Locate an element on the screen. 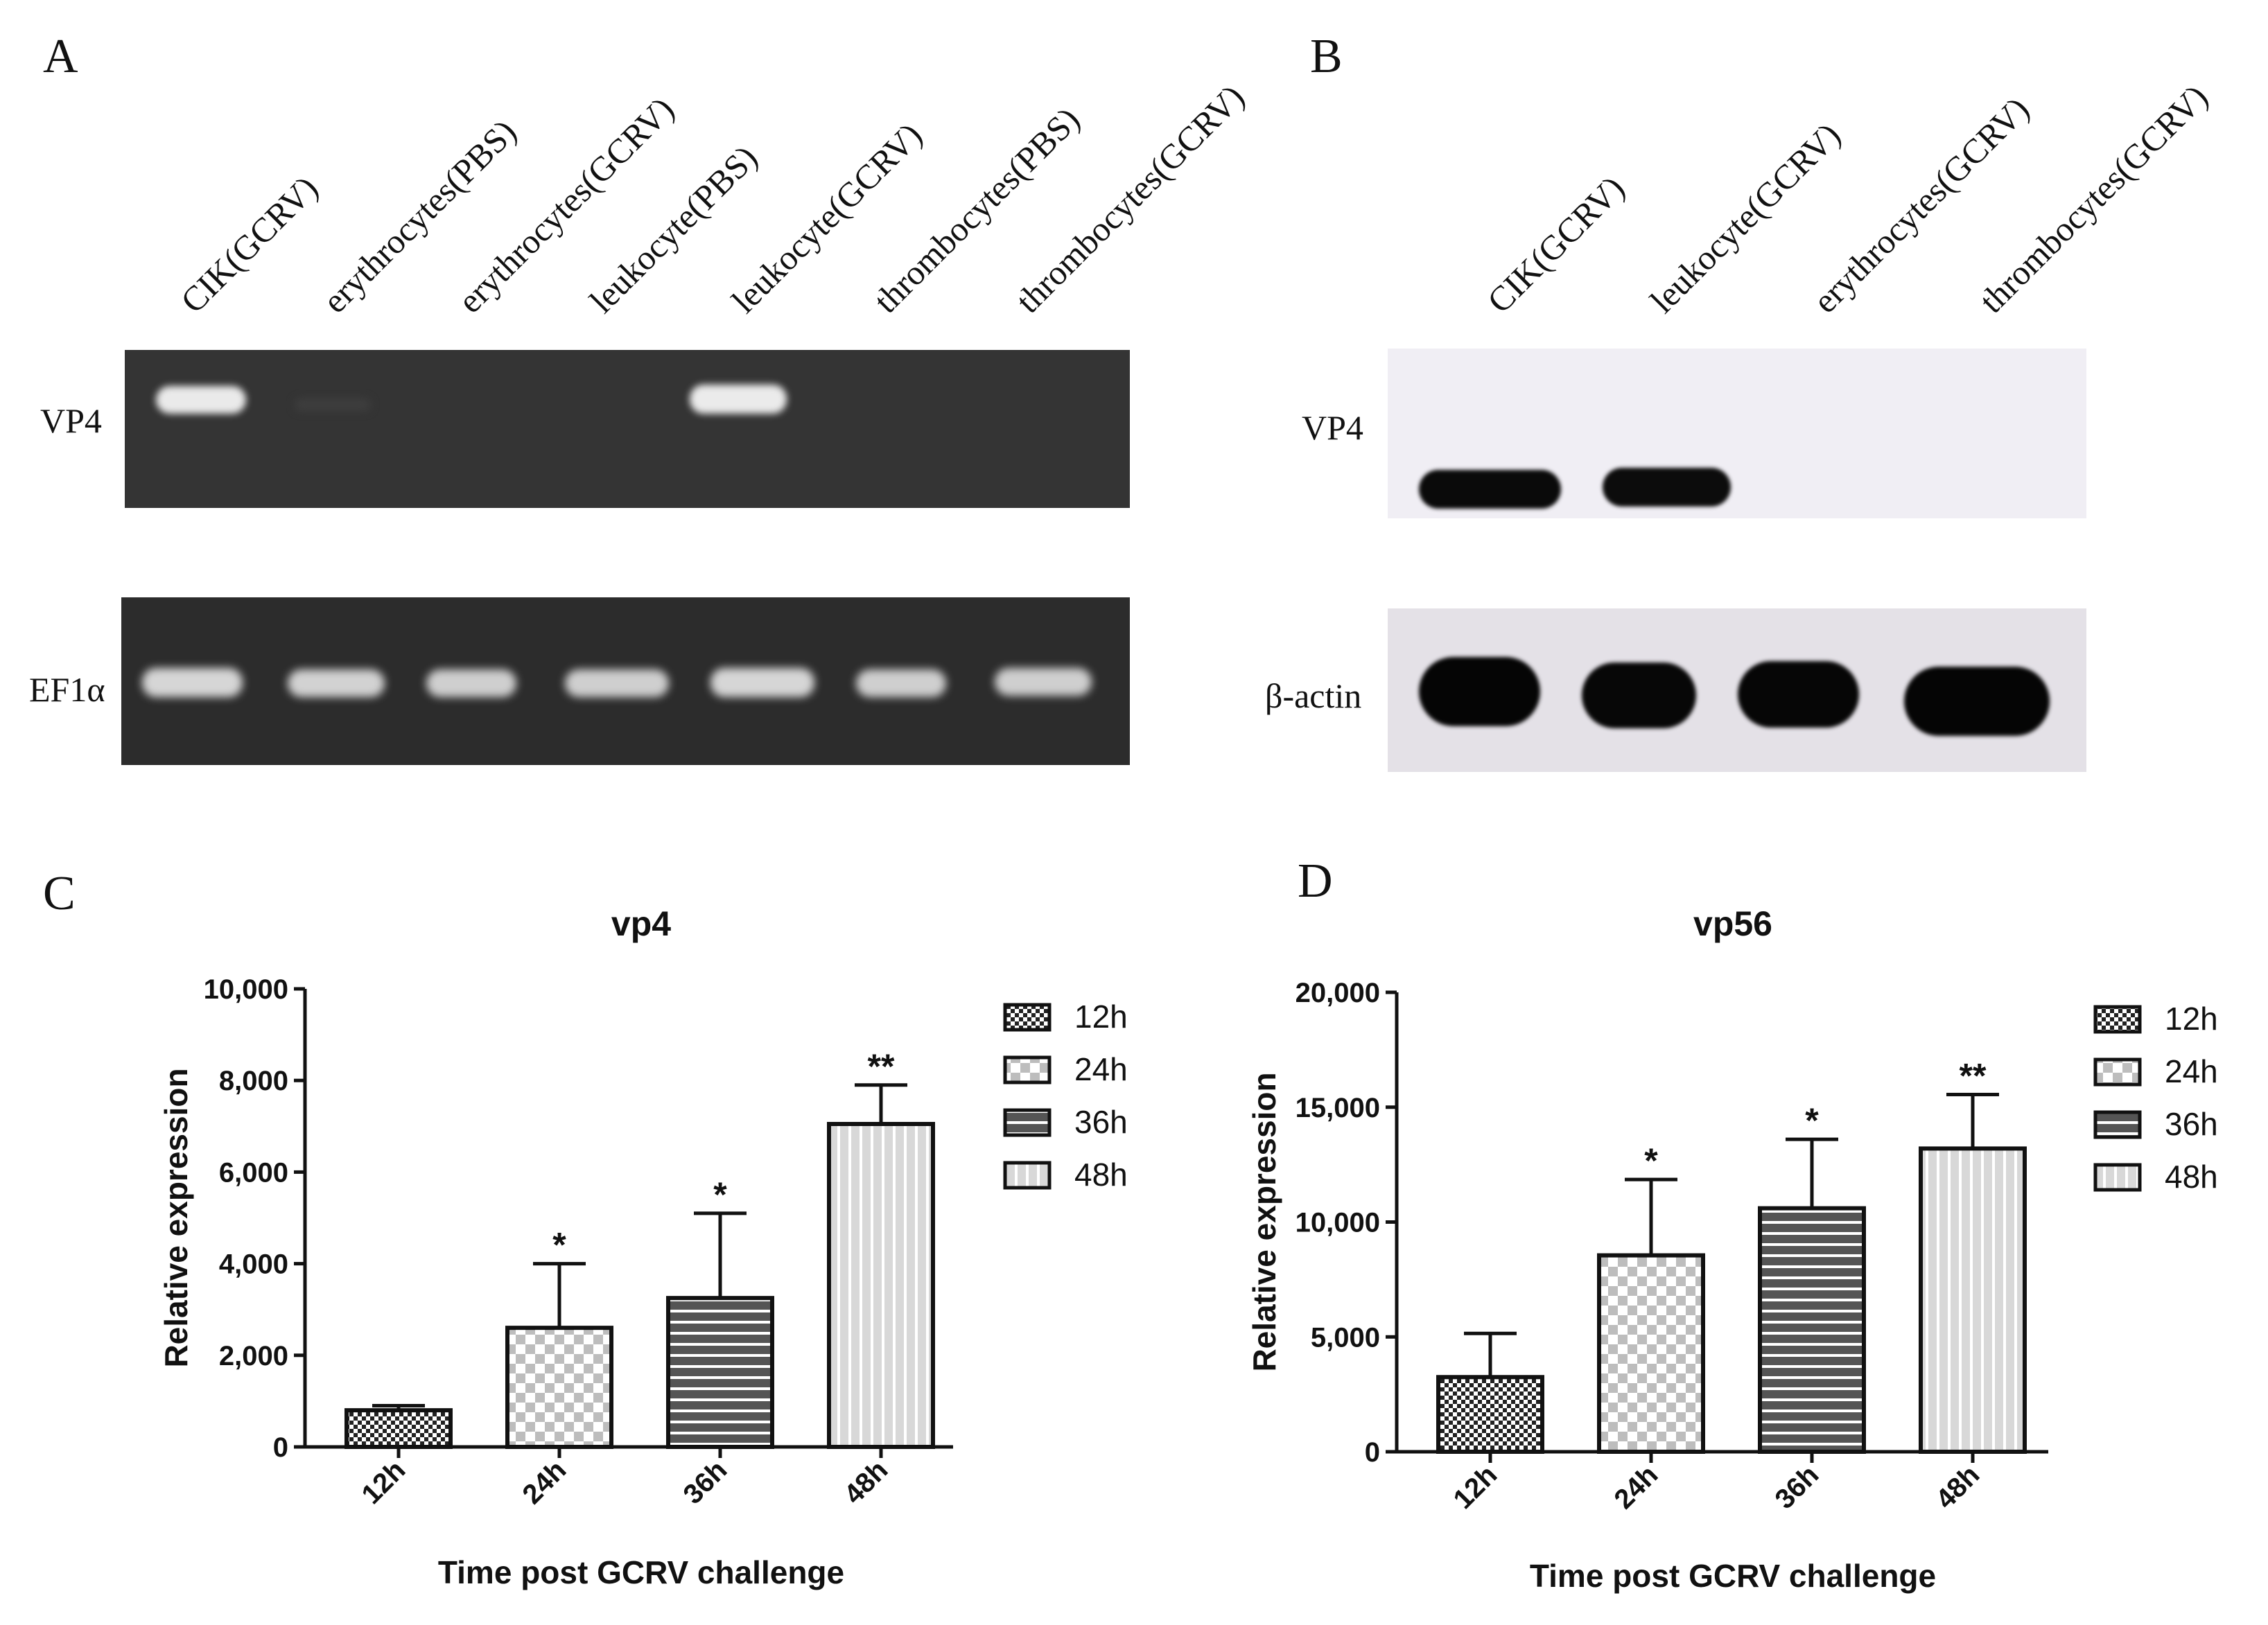 The image size is (2268, 1625). gel-a-vp4 is located at coordinates (627, 429).